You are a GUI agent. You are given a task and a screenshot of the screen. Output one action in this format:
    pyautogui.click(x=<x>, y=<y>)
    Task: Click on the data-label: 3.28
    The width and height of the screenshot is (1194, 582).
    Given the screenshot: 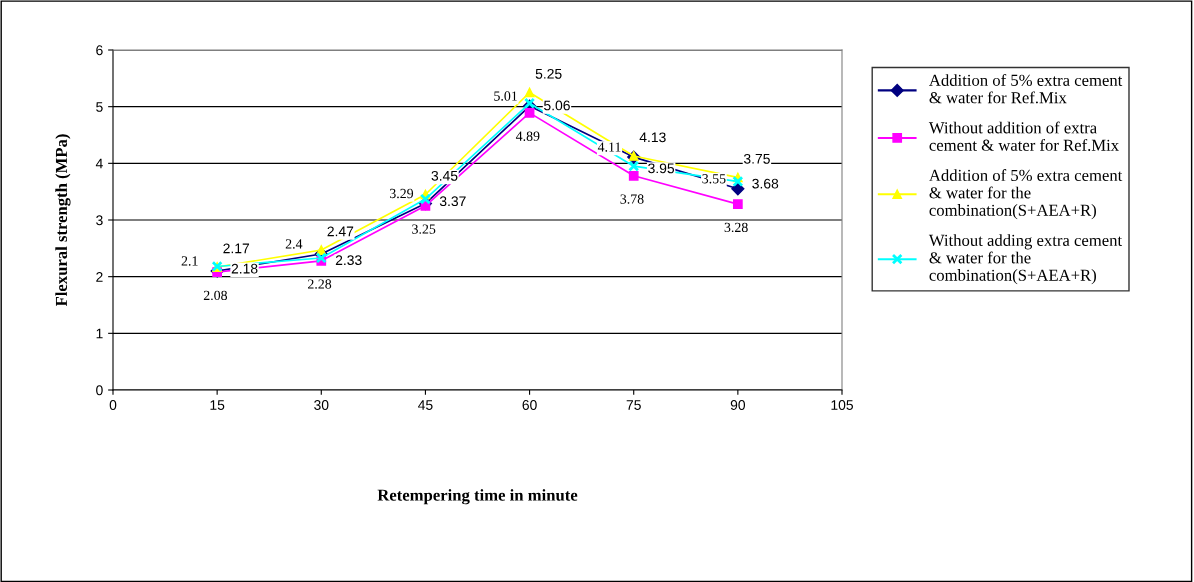 What is the action you would take?
    pyautogui.click(x=736, y=227)
    